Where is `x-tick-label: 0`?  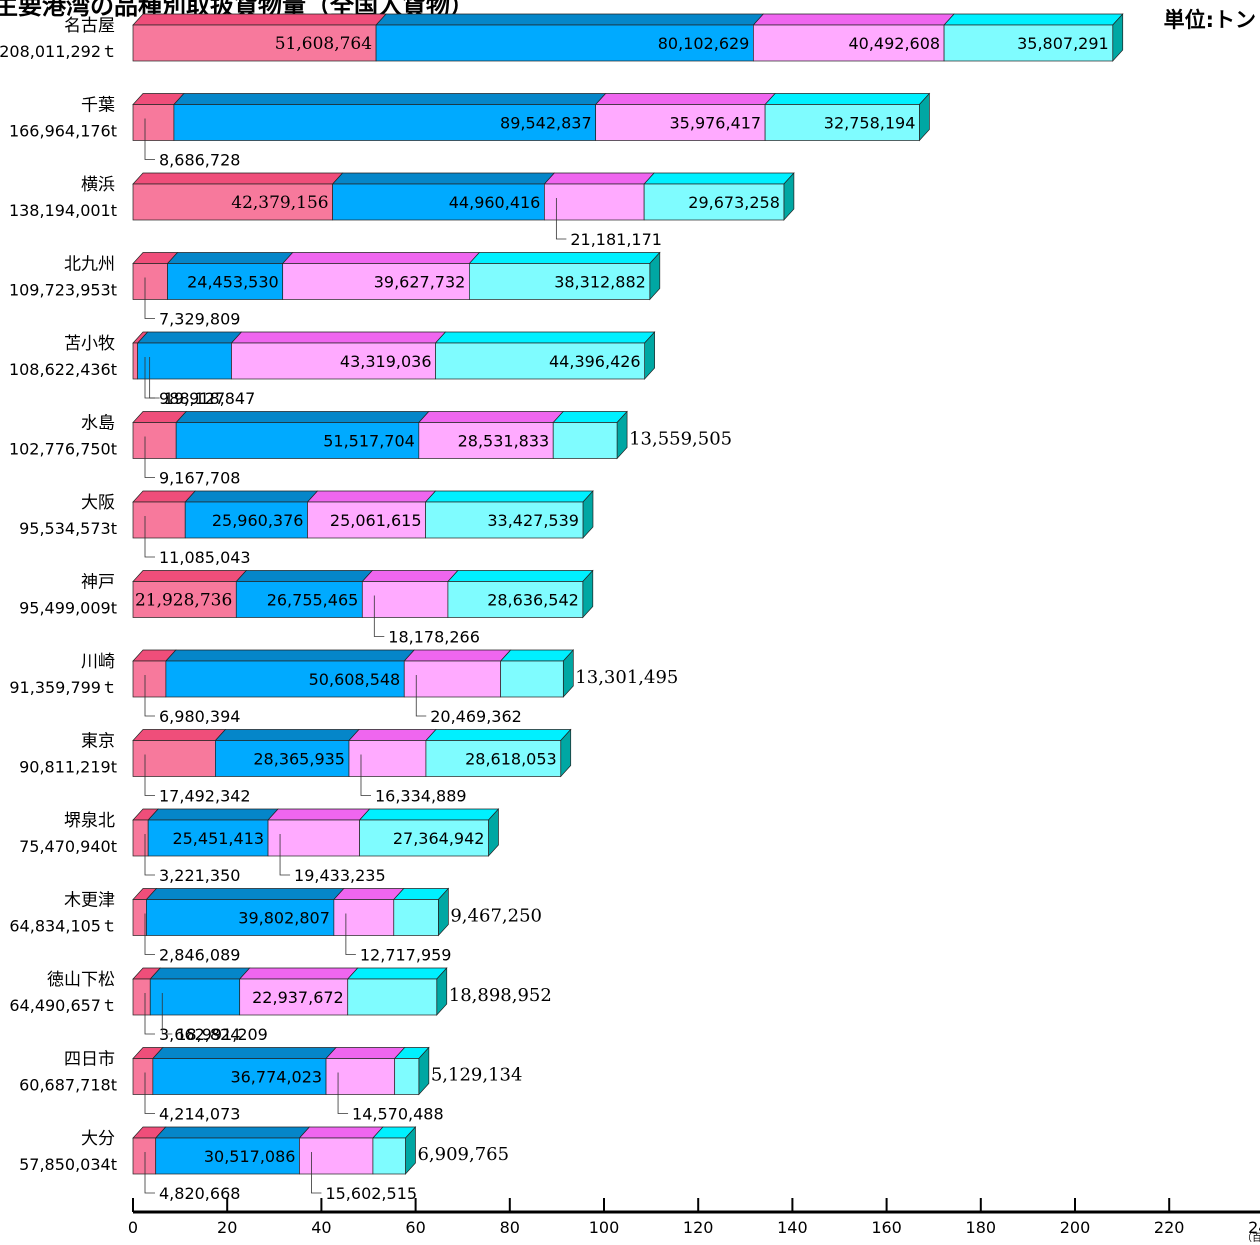 x-tick-label: 0 is located at coordinates (133, 1227).